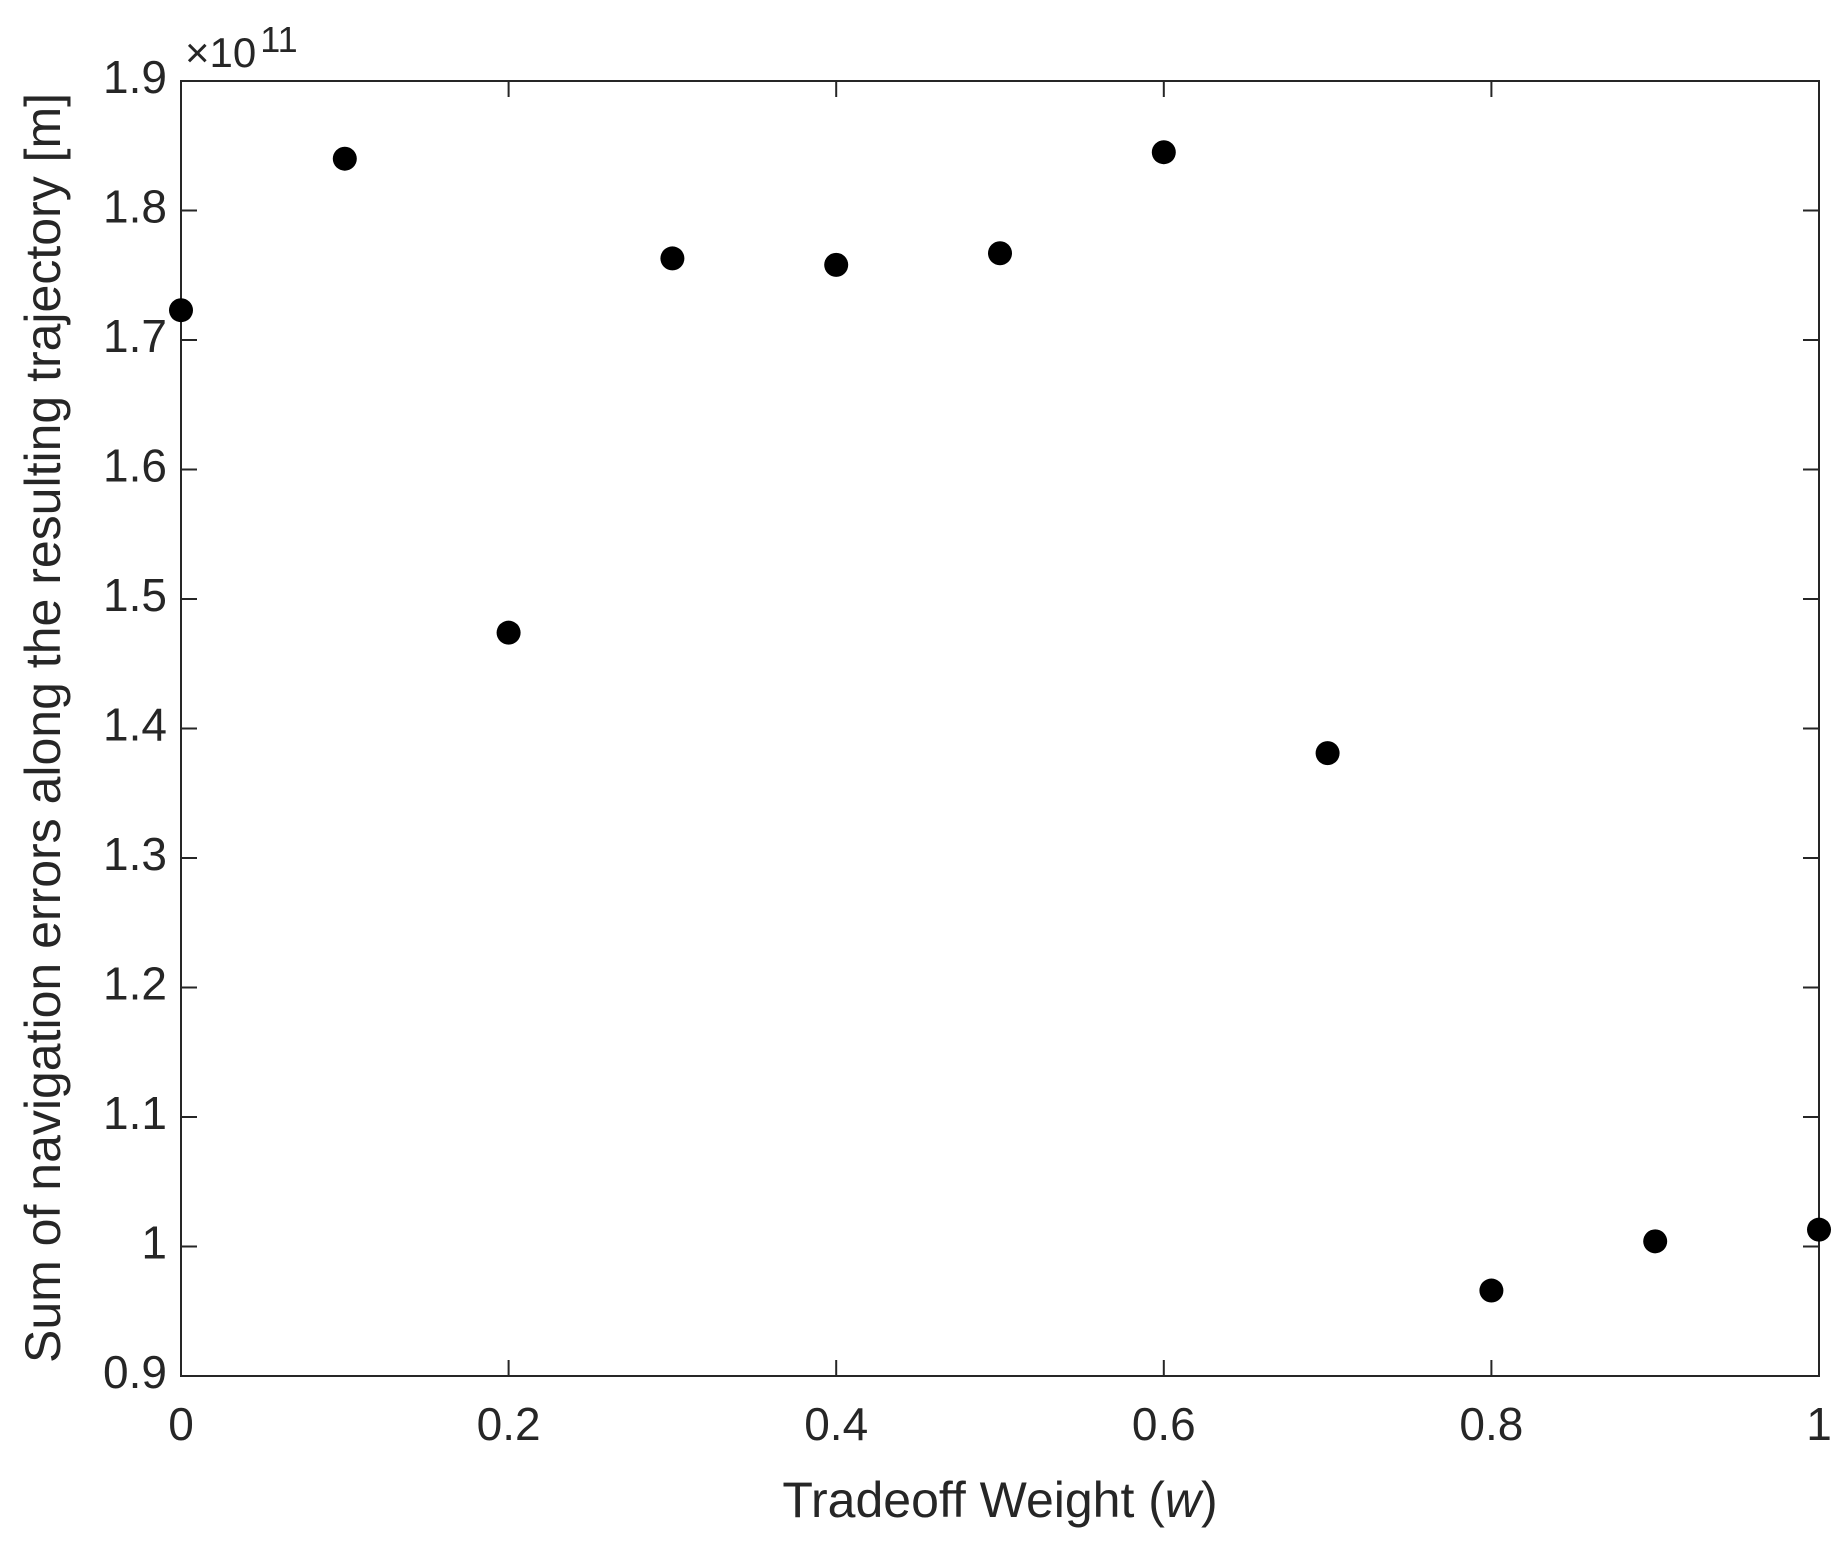  I want to click on y-tick-label: 1.6, so click(135, 466).